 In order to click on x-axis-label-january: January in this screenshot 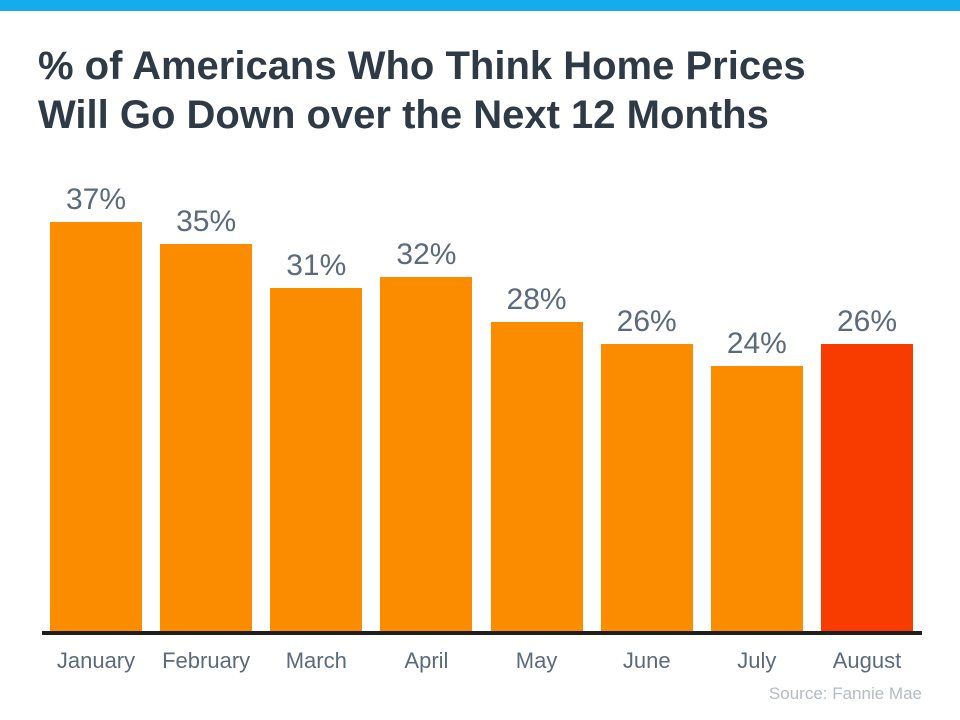, I will do `click(96, 660)`.